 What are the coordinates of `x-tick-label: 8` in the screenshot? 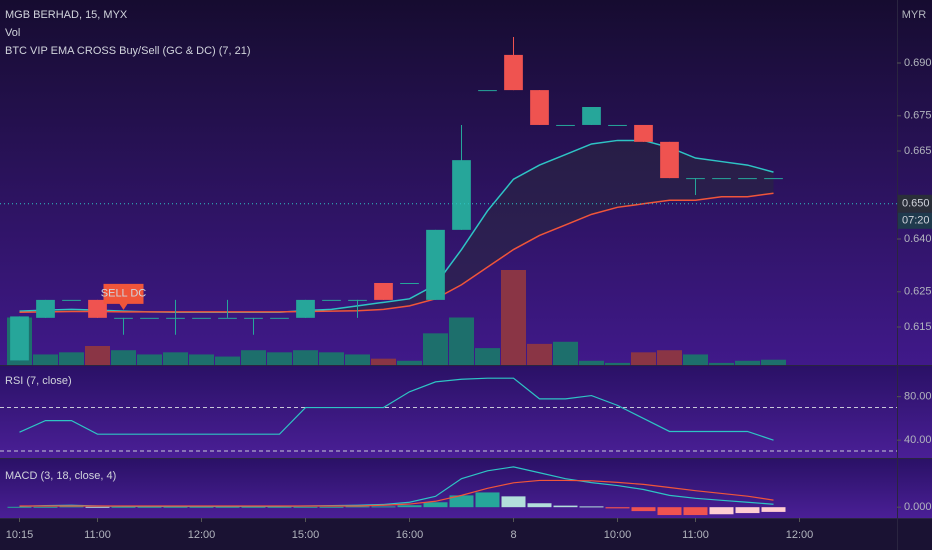 It's located at (513, 535).